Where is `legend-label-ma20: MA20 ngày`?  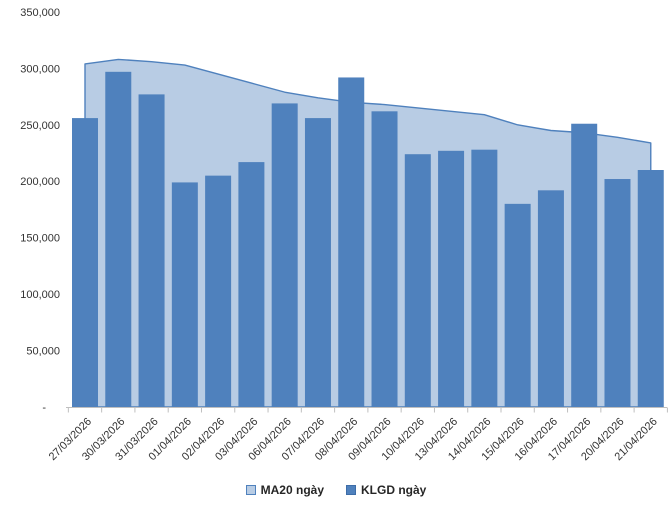 legend-label-ma20: MA20 ngày is located at coordinates (292, 490).